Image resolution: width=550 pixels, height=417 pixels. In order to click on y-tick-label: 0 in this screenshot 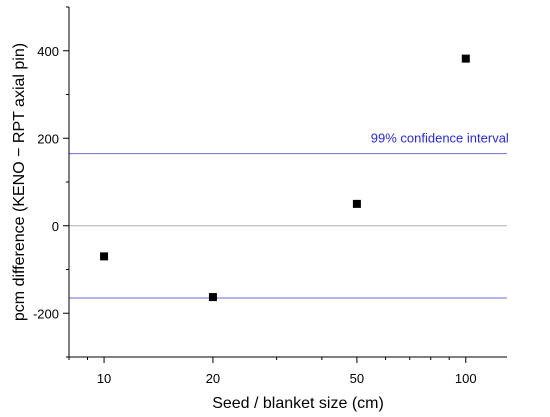, I will do `click(55, 226)`.